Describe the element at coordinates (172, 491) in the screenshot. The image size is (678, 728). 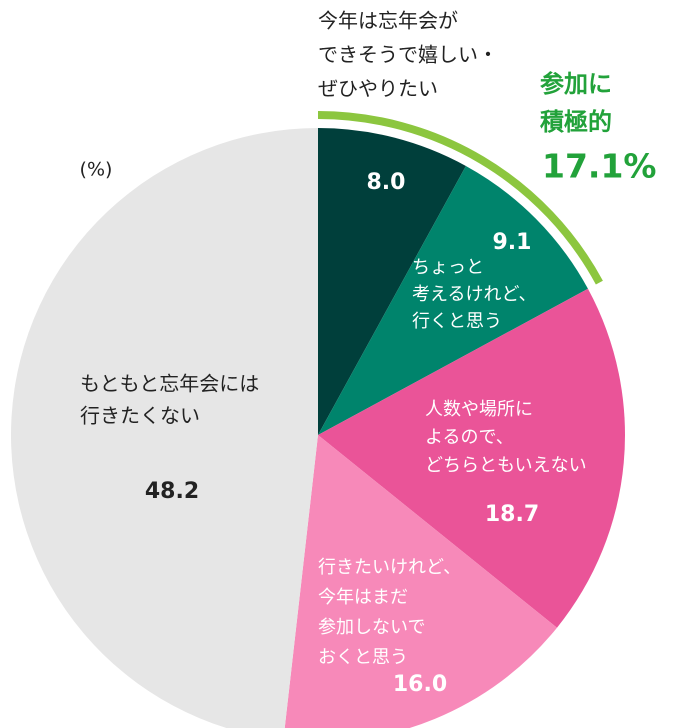
I see `value-label: 48.2` at that location.